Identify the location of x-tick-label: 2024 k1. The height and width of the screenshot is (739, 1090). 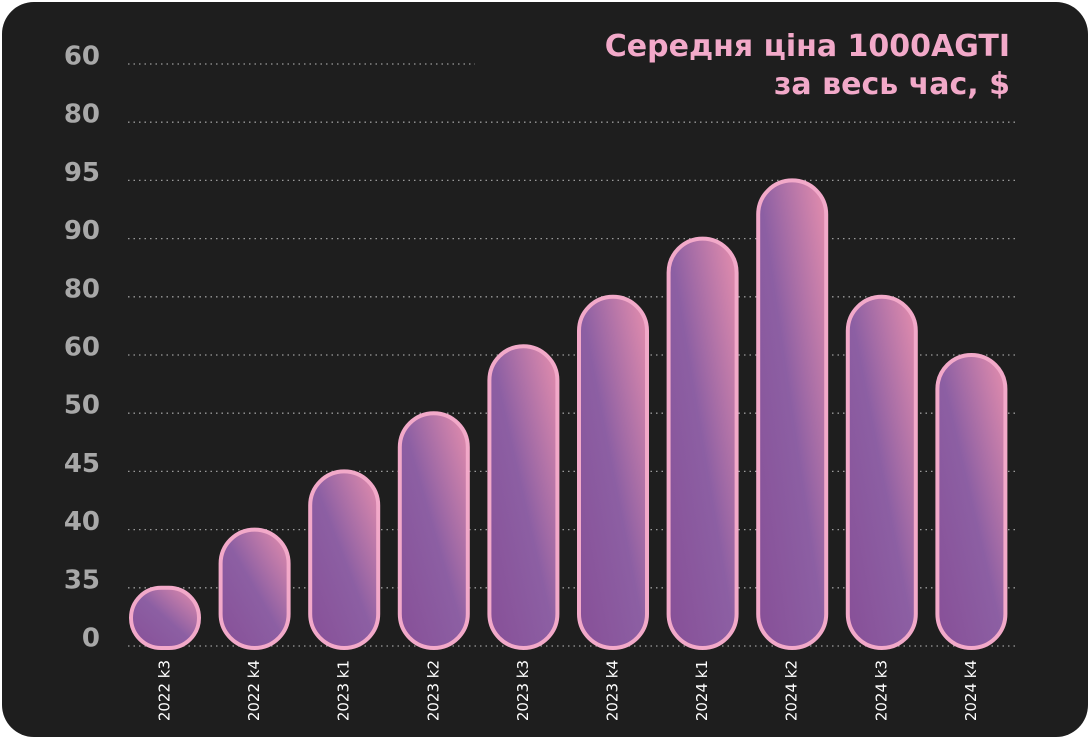
(702, 690).